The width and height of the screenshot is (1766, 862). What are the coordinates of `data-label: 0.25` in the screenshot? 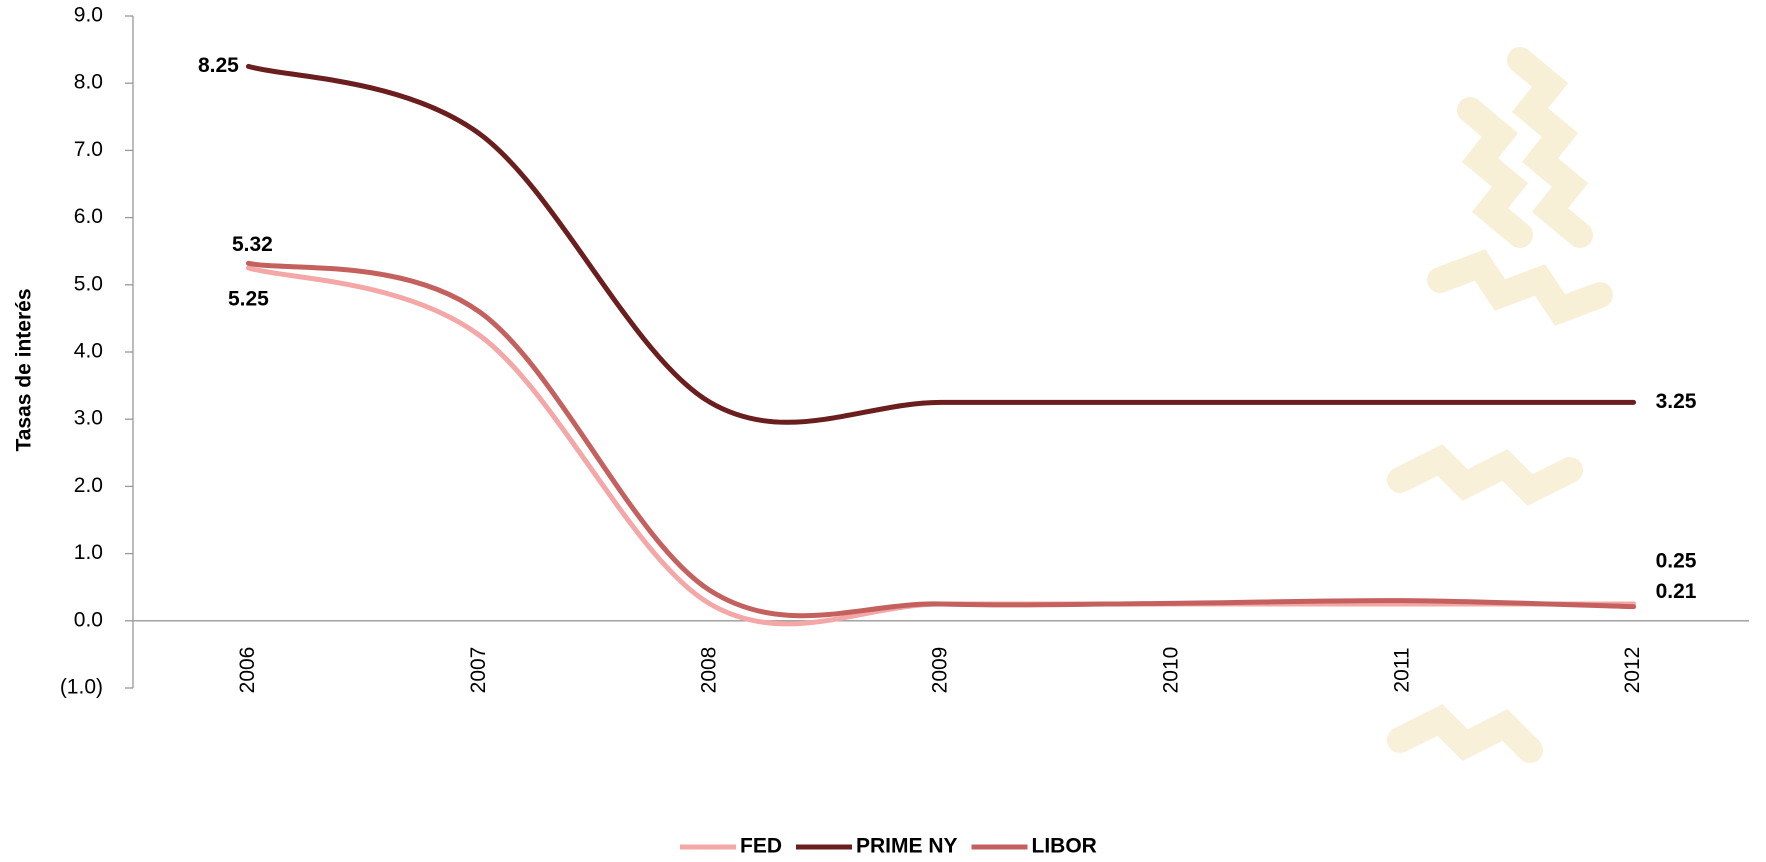 It's located at (1676, 561).